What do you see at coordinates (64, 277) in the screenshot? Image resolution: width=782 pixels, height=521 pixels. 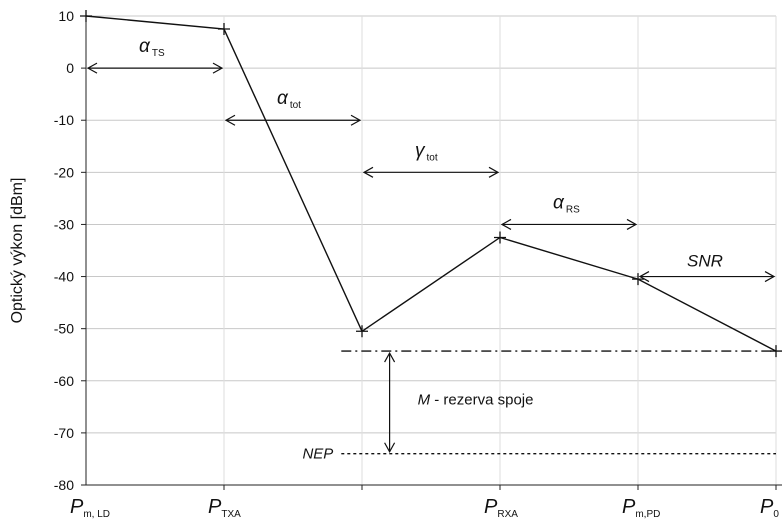 I see `y-tick-label: -40` at bounding box center [64, 277].